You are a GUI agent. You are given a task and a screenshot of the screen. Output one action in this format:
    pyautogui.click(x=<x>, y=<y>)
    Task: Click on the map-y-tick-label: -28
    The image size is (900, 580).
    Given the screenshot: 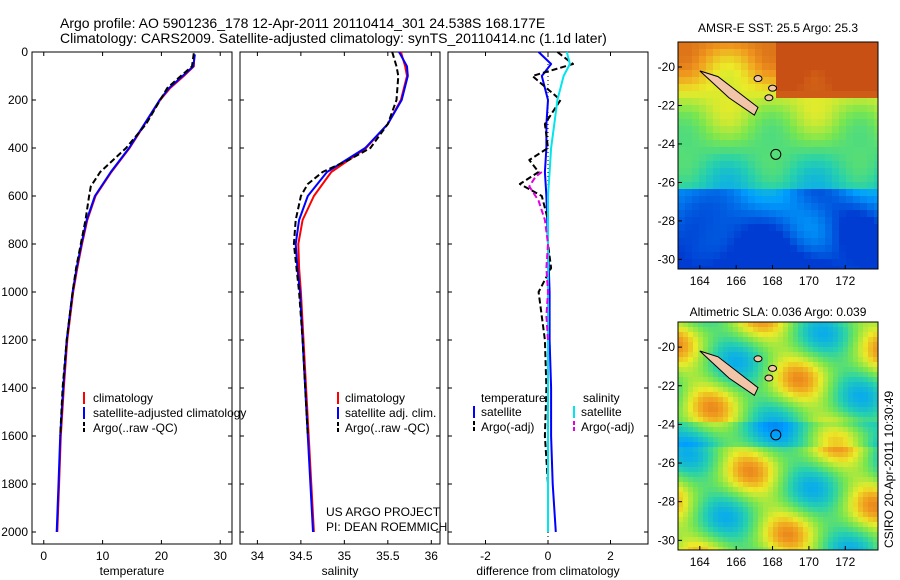 What is the action you would take?
    pyautogui.click(x=667, y=221)
    